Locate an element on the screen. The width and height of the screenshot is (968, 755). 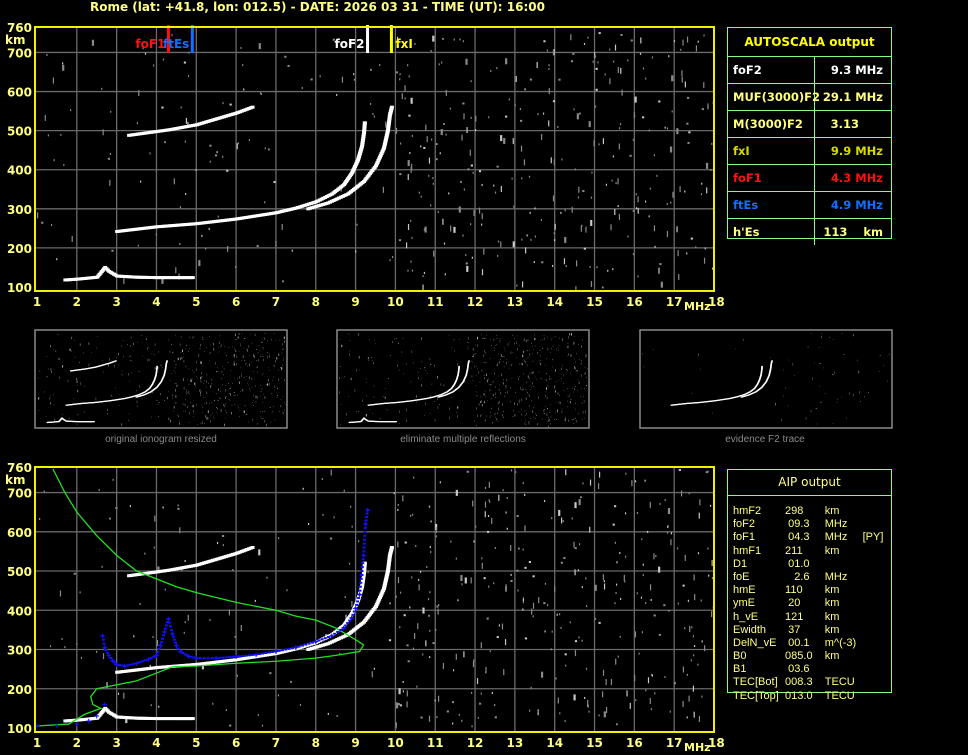
thumbnail-caption-eliminate: eliminate multiple reflections is located at coordinates (463, 439).